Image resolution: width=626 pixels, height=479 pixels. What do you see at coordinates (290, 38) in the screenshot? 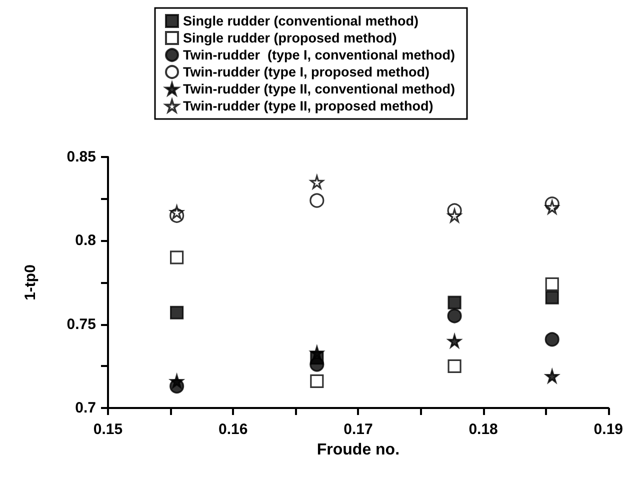
I see `legend-label: Single rudder (proposed method)` at bounding box center [290, 38].